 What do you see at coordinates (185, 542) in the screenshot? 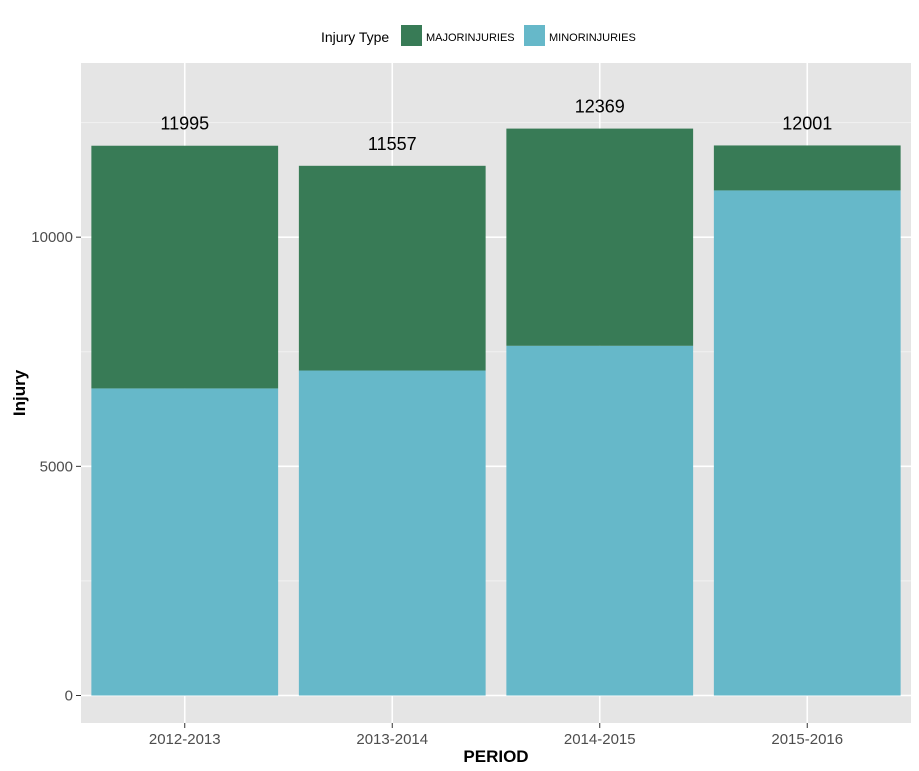
I see `bar-minorinjuries-2012-2013` at bounding box center [185, 542].